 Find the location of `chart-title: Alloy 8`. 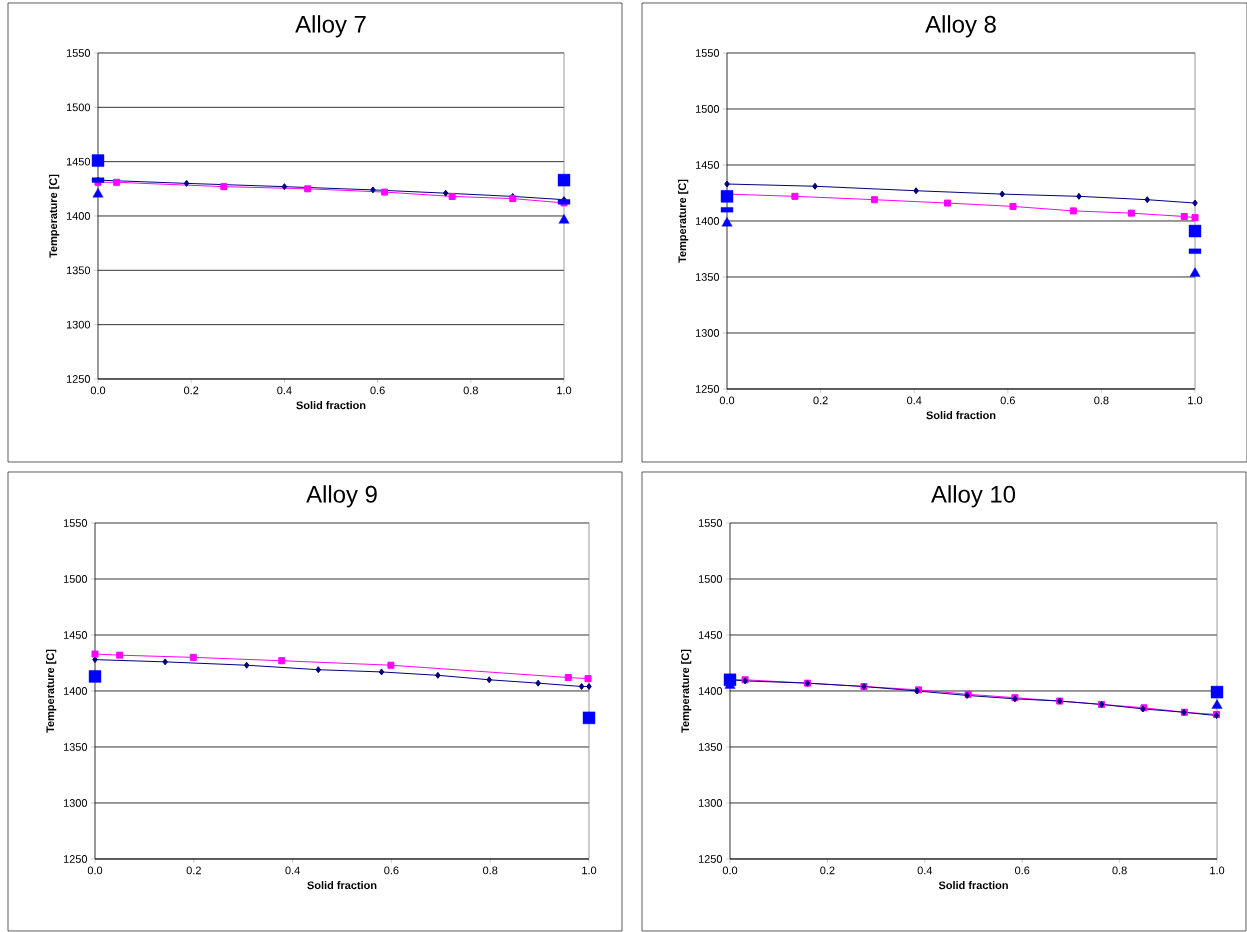

chart-title: Alloy 8 is located at coordinates (960, 26).